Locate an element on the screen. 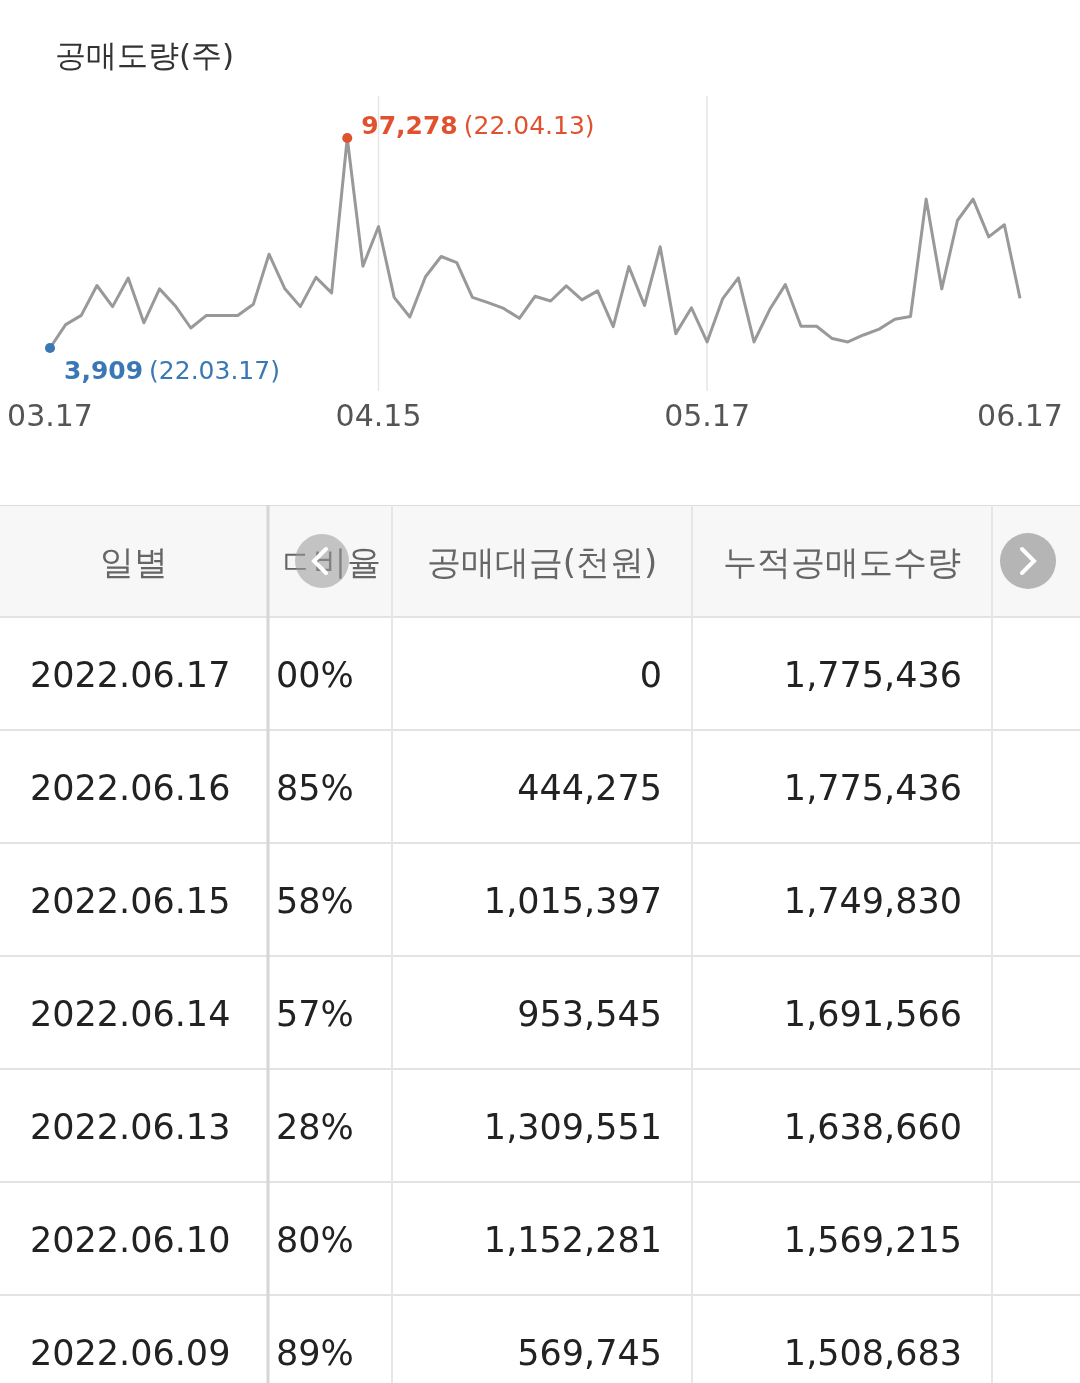 The image size is (1080, 1383). text: 00% is located at coordinates (315, 674).